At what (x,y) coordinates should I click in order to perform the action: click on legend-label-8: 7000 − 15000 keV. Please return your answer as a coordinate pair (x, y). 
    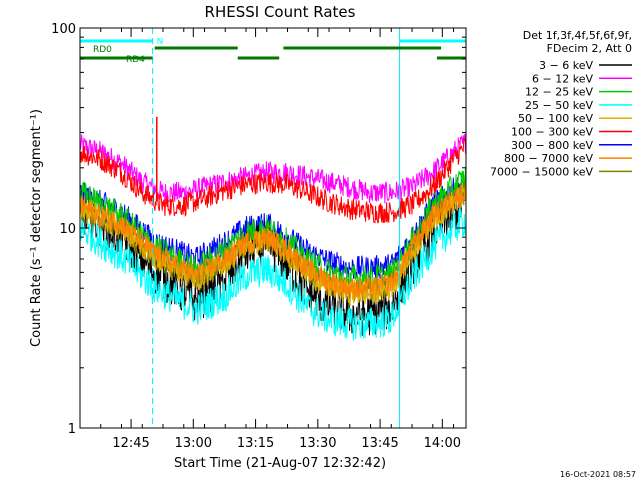
    Looking at the image, I should click on (541, 171).